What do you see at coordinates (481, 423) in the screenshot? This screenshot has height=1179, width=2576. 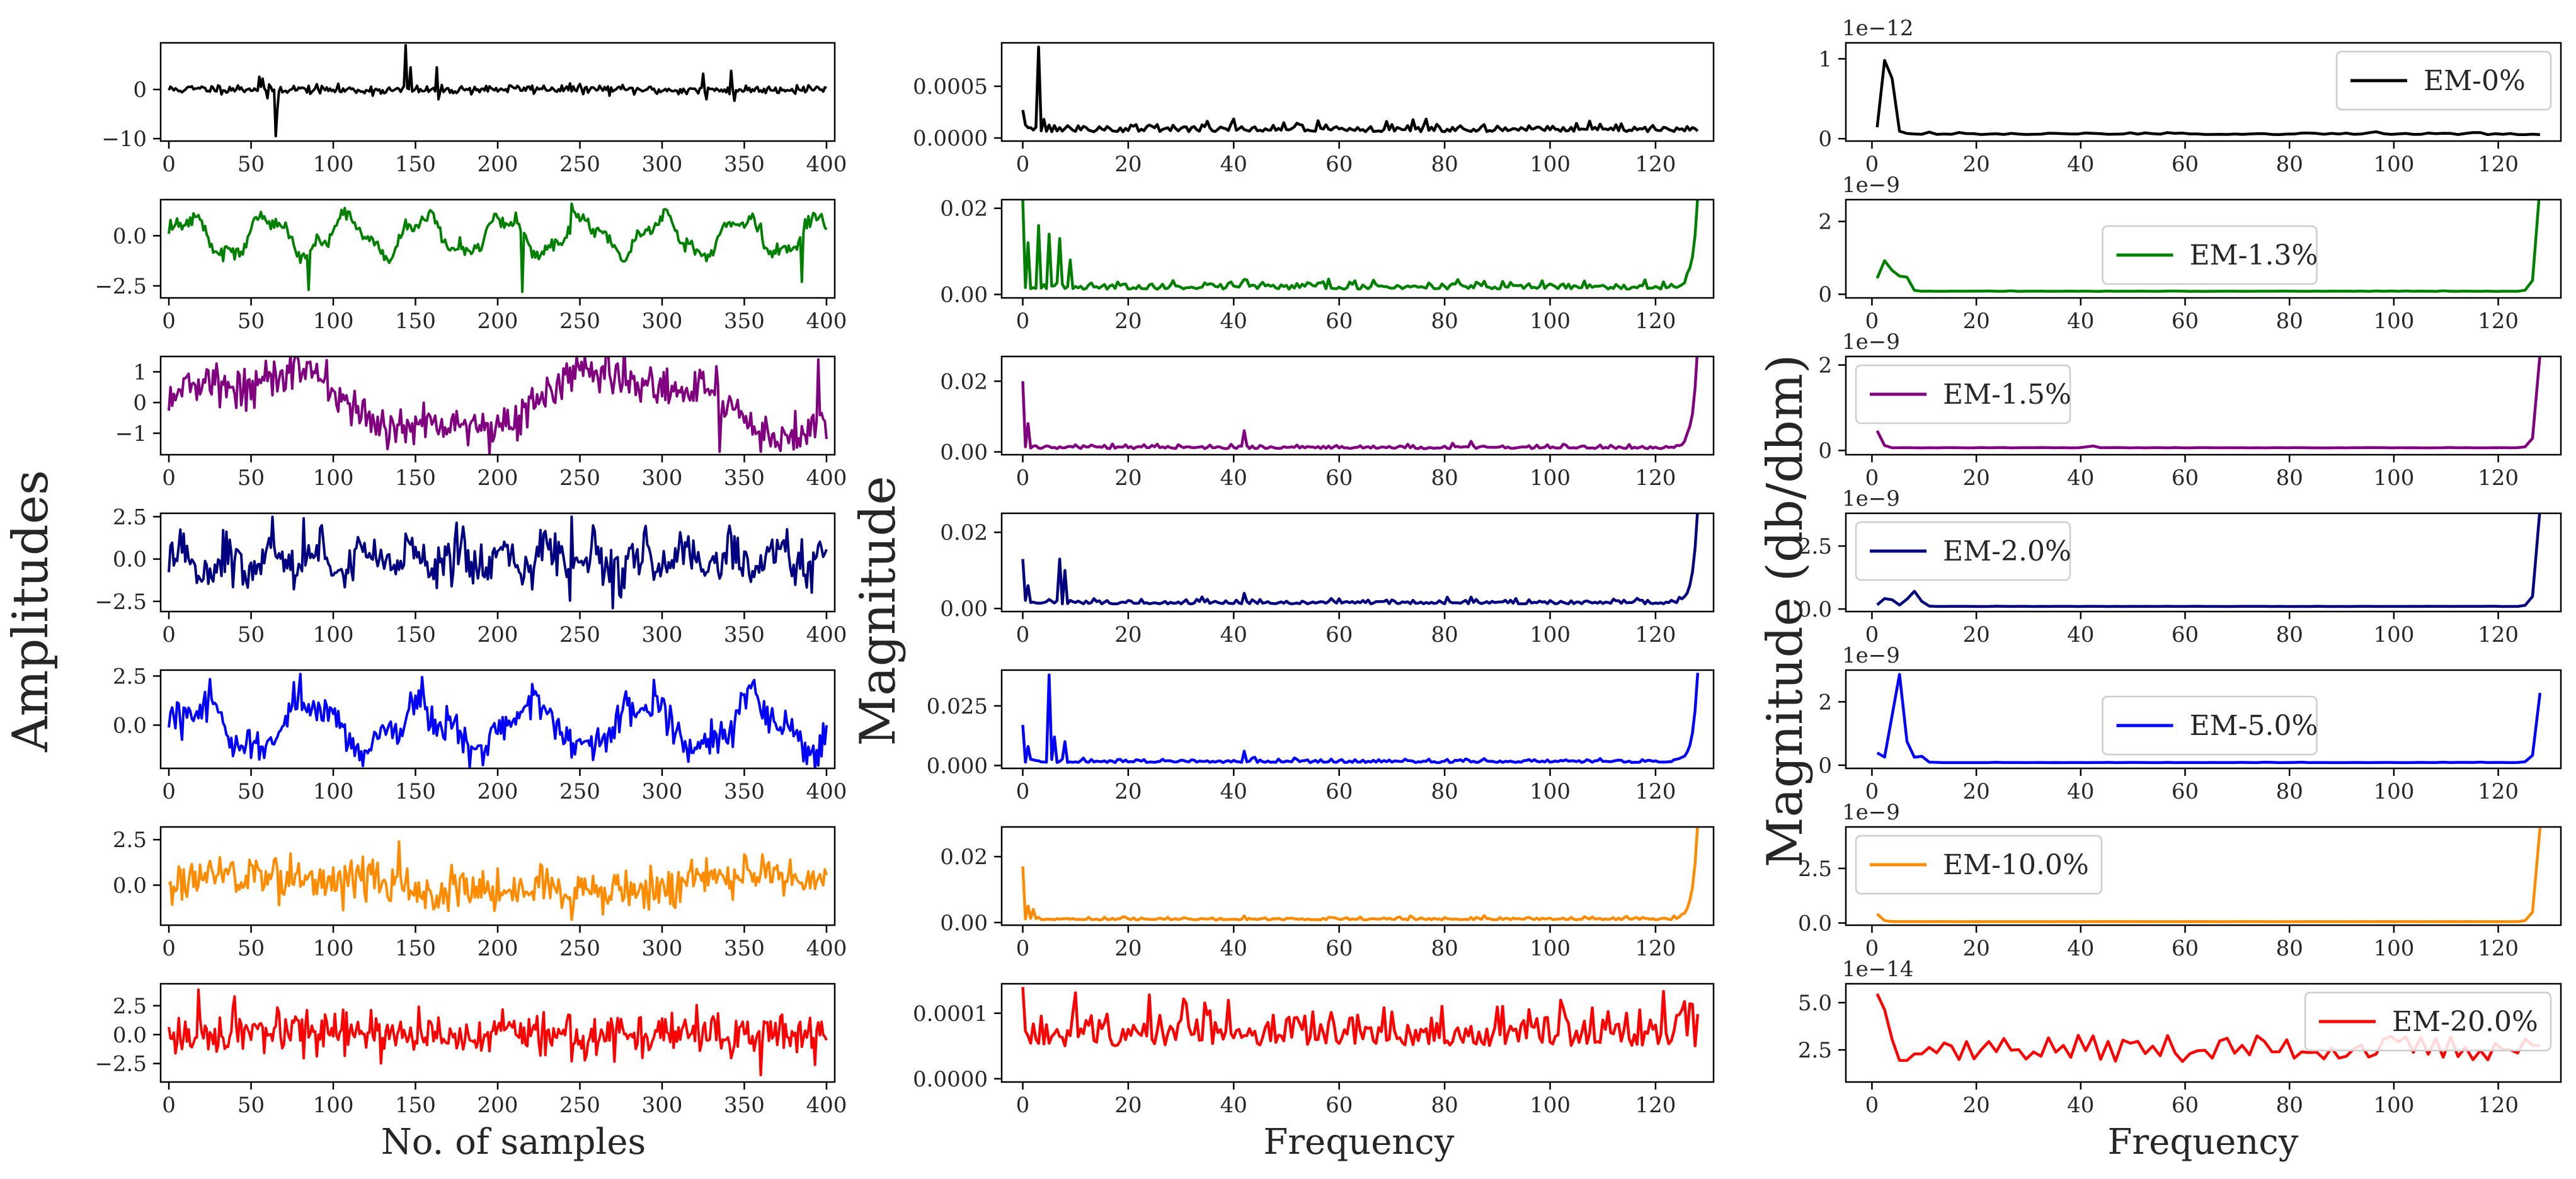 I see `panel-time-3: 0 50 100 150 200 250 300 350 400 1 0 −1` at bounding box center [481, 423].